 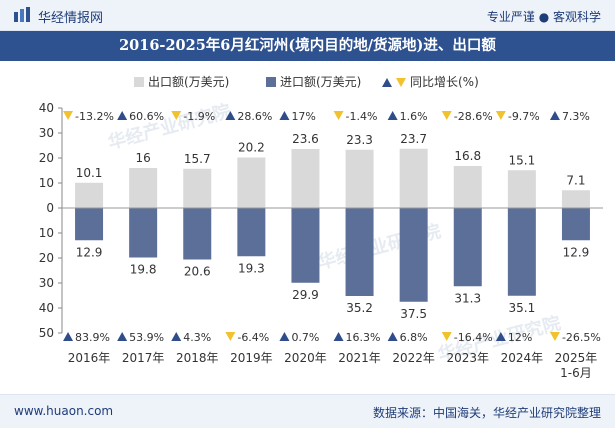 What do you see at coordinates (254, 116) in the screenshot?
I see `export-growth-label-3: 28.6%` at bounding box center [254, 116].